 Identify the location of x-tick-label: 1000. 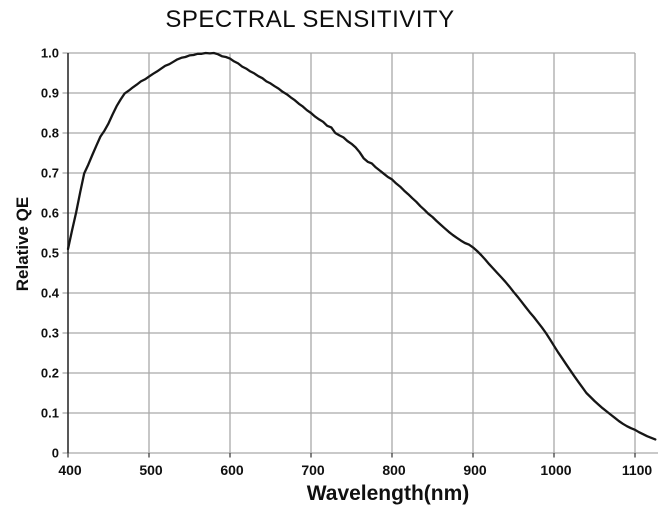
(555, 470).